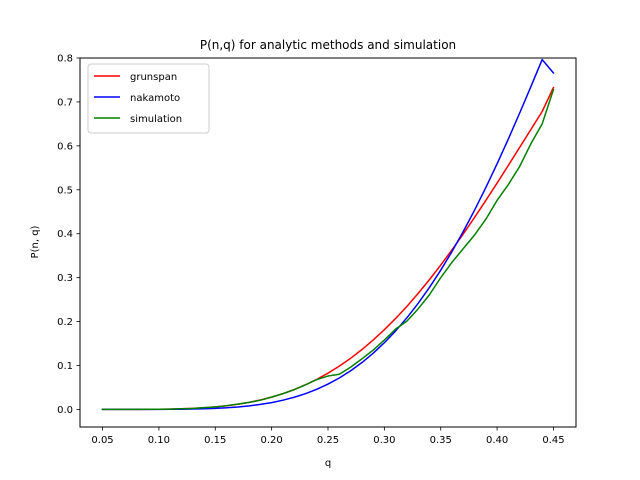 The width and height of the screenshot is (640, 480). Describe the element at coordinates (65, 59) in the screenshot. I see `y-tick-label: 0.8` at that location.